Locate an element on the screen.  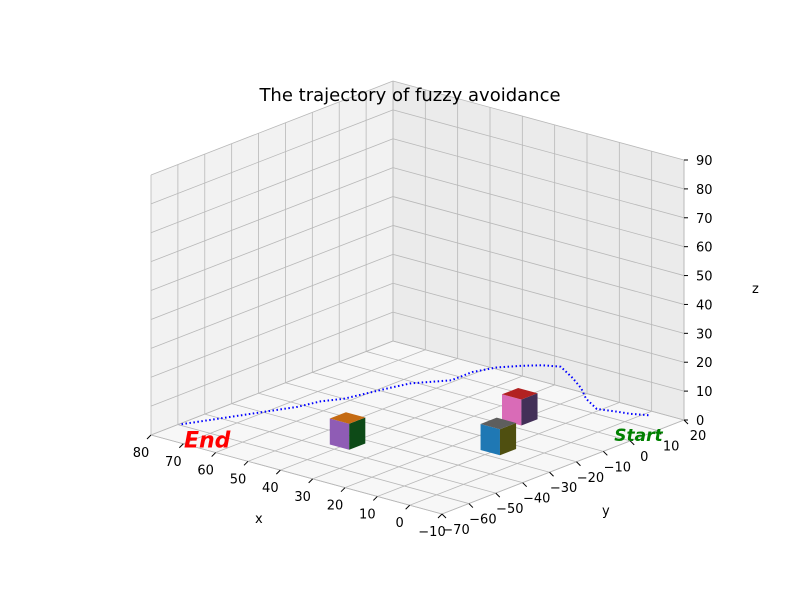
chart-title: The trajectory of fuzzy avoidance is located at coordinates (409, 95).